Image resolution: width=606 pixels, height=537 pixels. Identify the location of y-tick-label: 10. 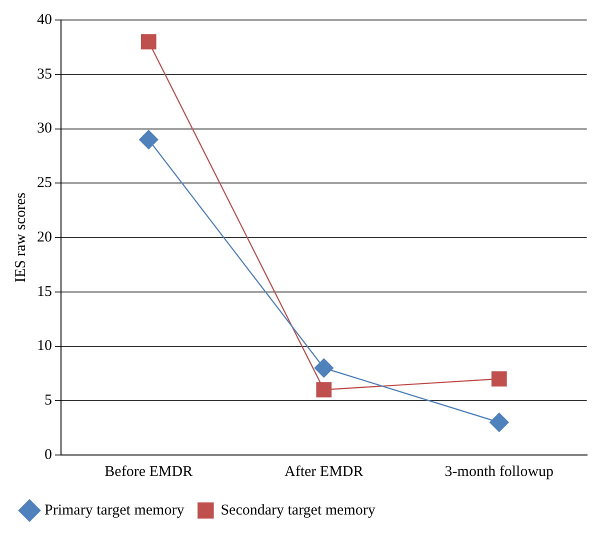
(44, 346).